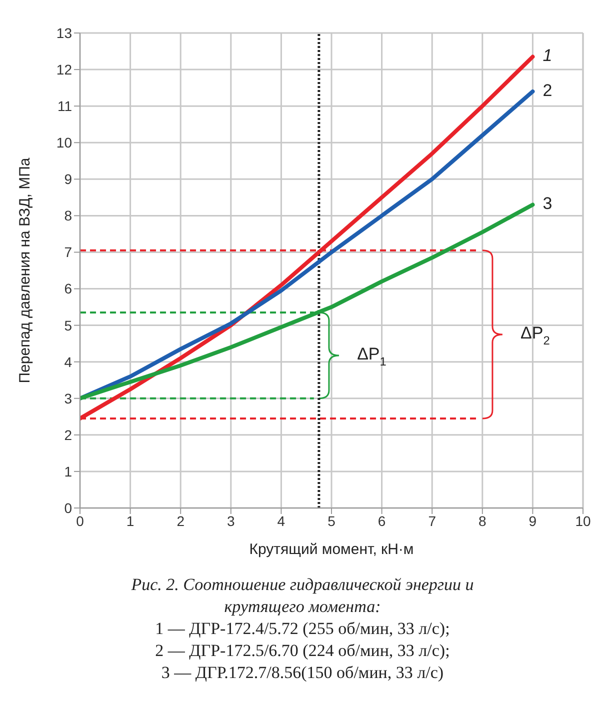 The height and width of the screenshot is (727, 605). Describe the element at coordinates (64, 142) in the screenshot. I see `y-tick-label: 10` at that location.